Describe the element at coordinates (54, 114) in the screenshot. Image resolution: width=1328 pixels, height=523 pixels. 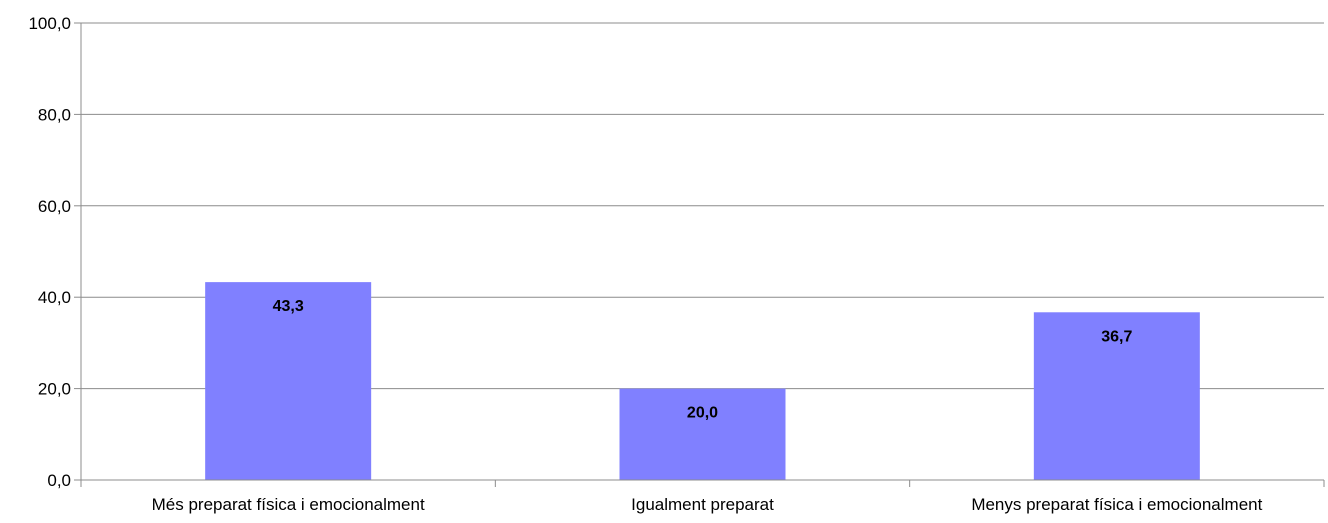
I see `y-tick-label: 80,0` at that location.